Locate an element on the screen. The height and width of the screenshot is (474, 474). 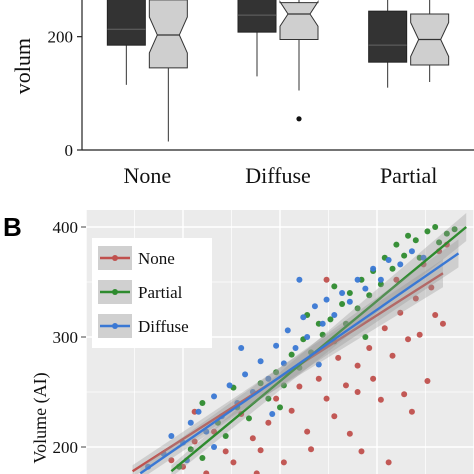
legend: None Partial Diffuse is located at coordinates (152, 293).